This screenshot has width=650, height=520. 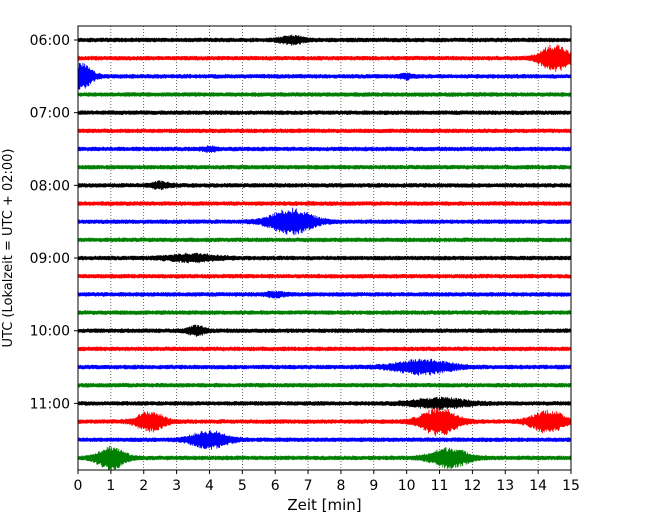 What do you see at coordinates (50, 114) in the screenshot?
I see `y-tick-label: 07:00` at bounding box center [50, 114].